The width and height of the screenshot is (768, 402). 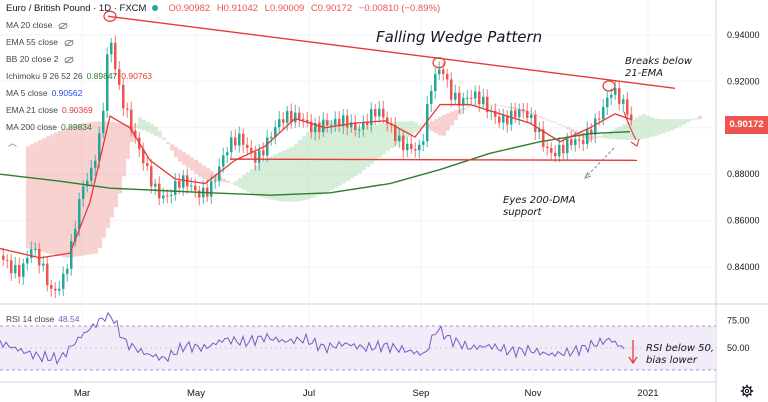 What do you see at coordinates (42, 319) in the screenshot?
I see `legend-rsi: RSI 14 close 48.54` at bounding box center [42, 319].